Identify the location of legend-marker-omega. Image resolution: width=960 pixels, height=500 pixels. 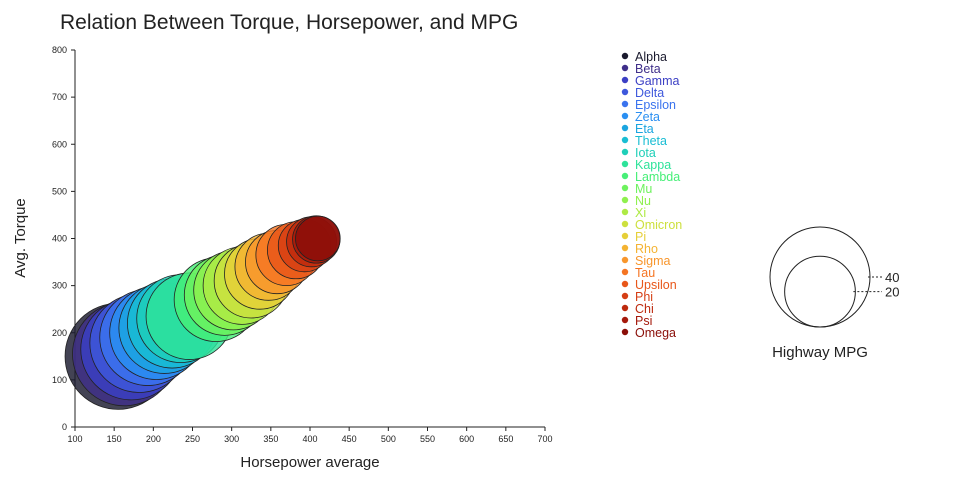
(625, 332).